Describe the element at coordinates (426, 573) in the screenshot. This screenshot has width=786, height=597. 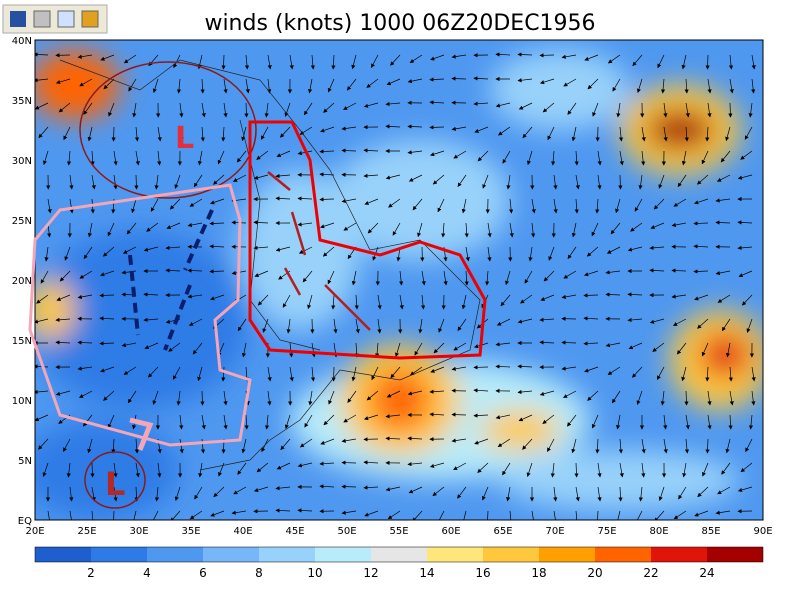
I see `colorbar-label: 14` at that location.